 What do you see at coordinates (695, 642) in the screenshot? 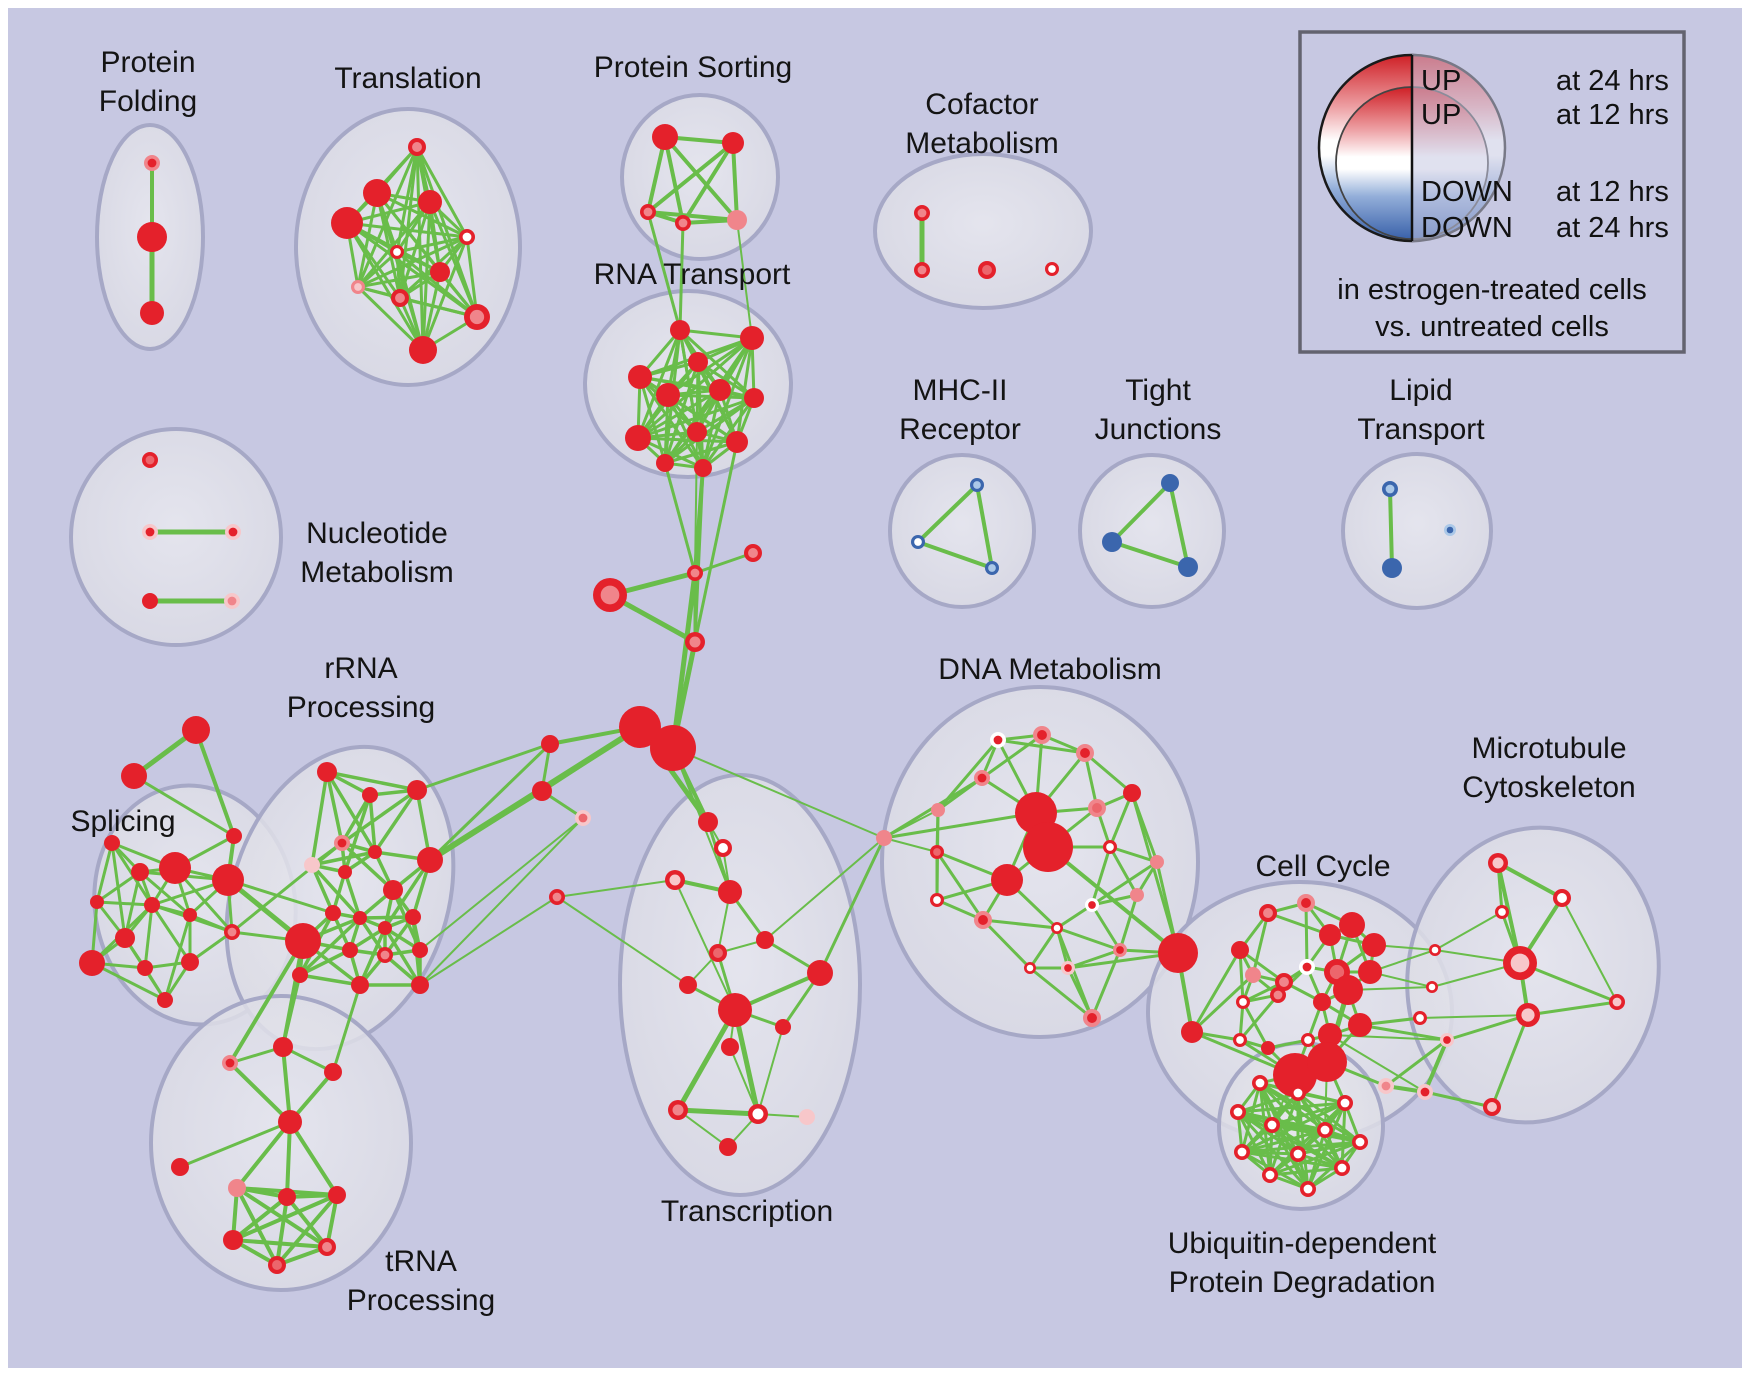
I see `node-core-c3` at bounding box center [695, 642].